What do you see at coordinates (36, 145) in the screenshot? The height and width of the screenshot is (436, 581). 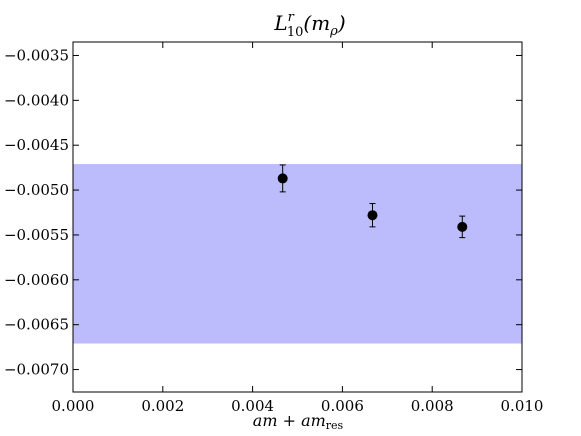 I see `y-tick-label: −0.0045` at bounding box center [36, 145].